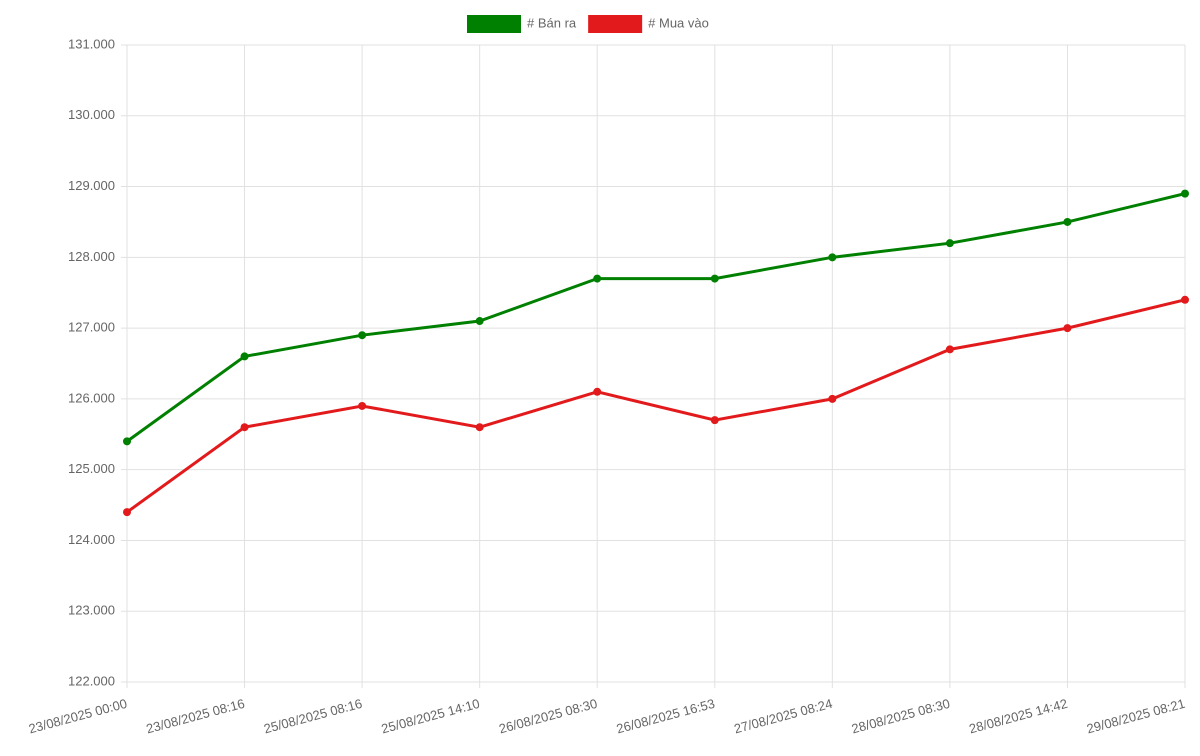 This screenshot has height=756, width=1200. What do you see at coordinates (91, 539) in the screenshot?
I see `y-tick-label: 124.000` at bounding box center [91, 539].